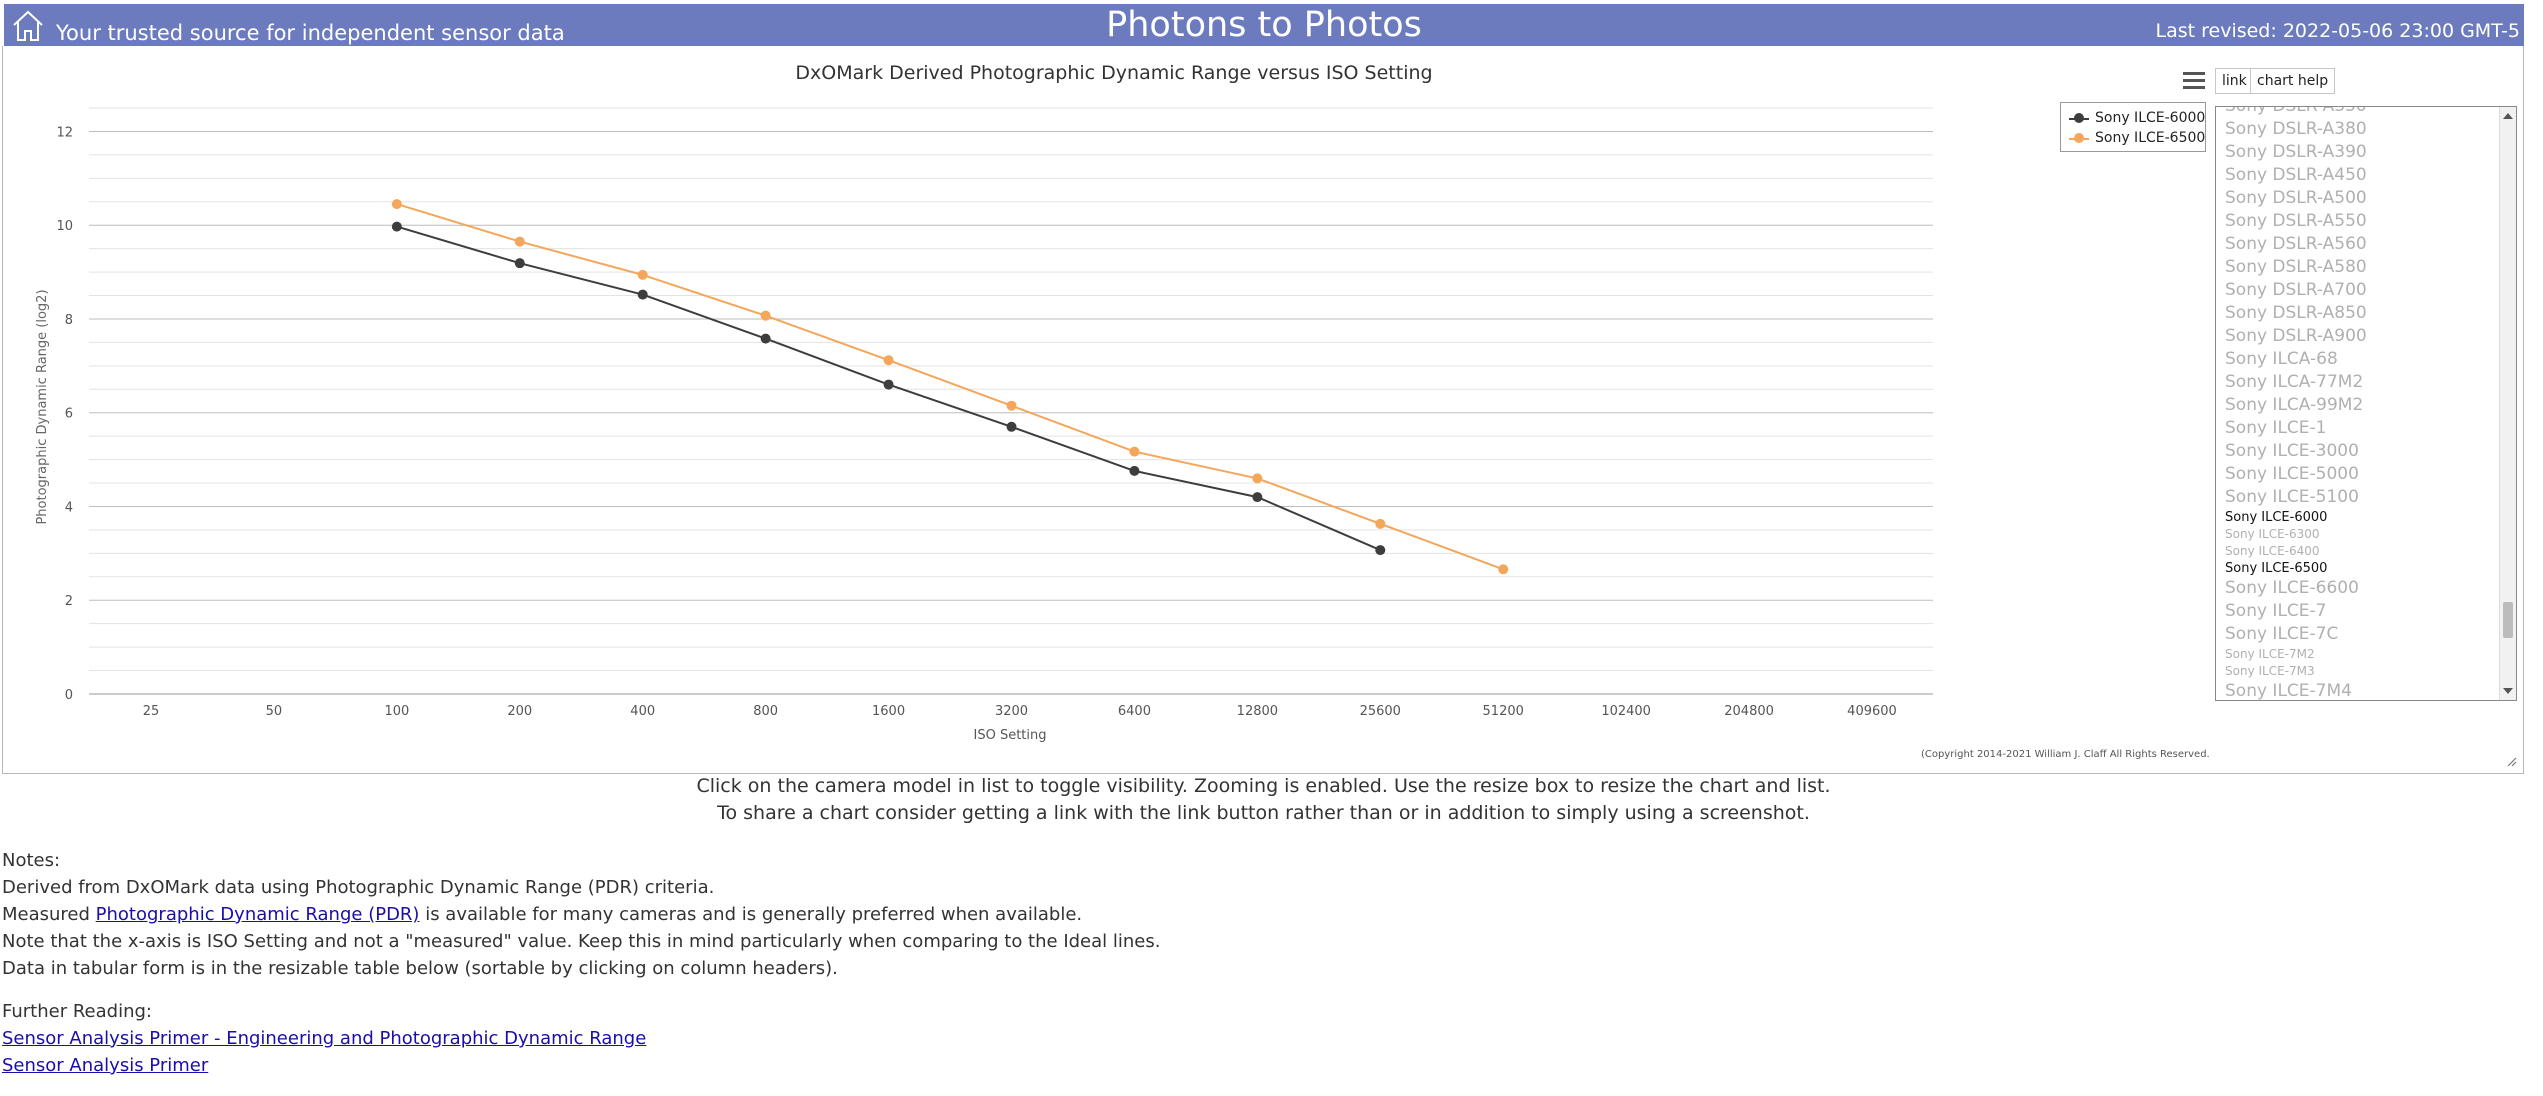 The height and width of the screenshot is (1096, 2543). What do you see at coordinates (2292, 588) in the screenshot?
I see `camera-list-item: Sony ILCE-6600` at bounding box center [2292, 588].